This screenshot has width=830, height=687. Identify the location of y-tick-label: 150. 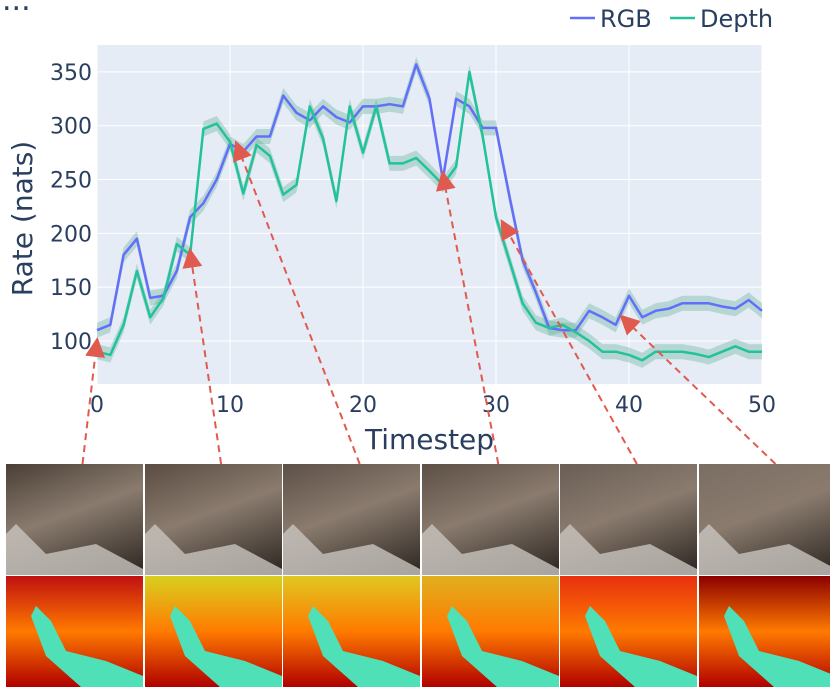
(71, 288).